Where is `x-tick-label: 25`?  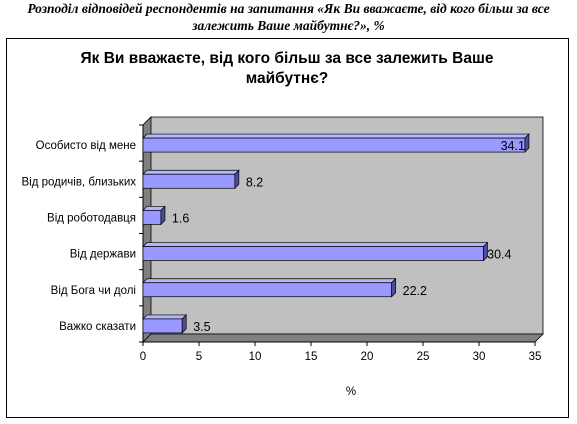
x-tick-label: 25 is located at coordinates (423, 357).